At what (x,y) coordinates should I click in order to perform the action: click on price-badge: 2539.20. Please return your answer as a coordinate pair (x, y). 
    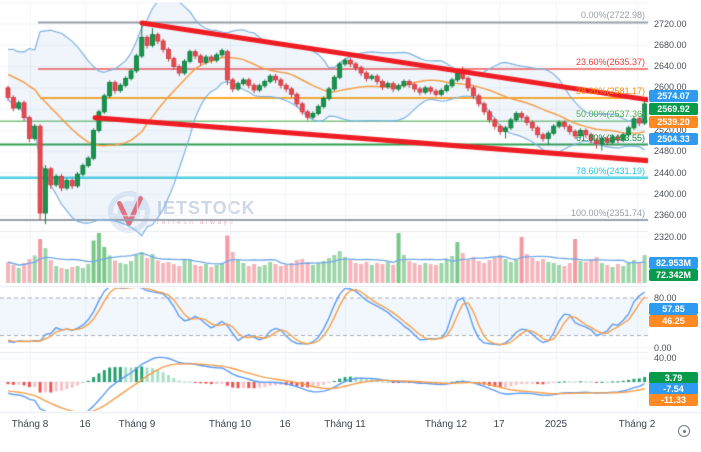
    Looking at the image, I should click on (673, 121).